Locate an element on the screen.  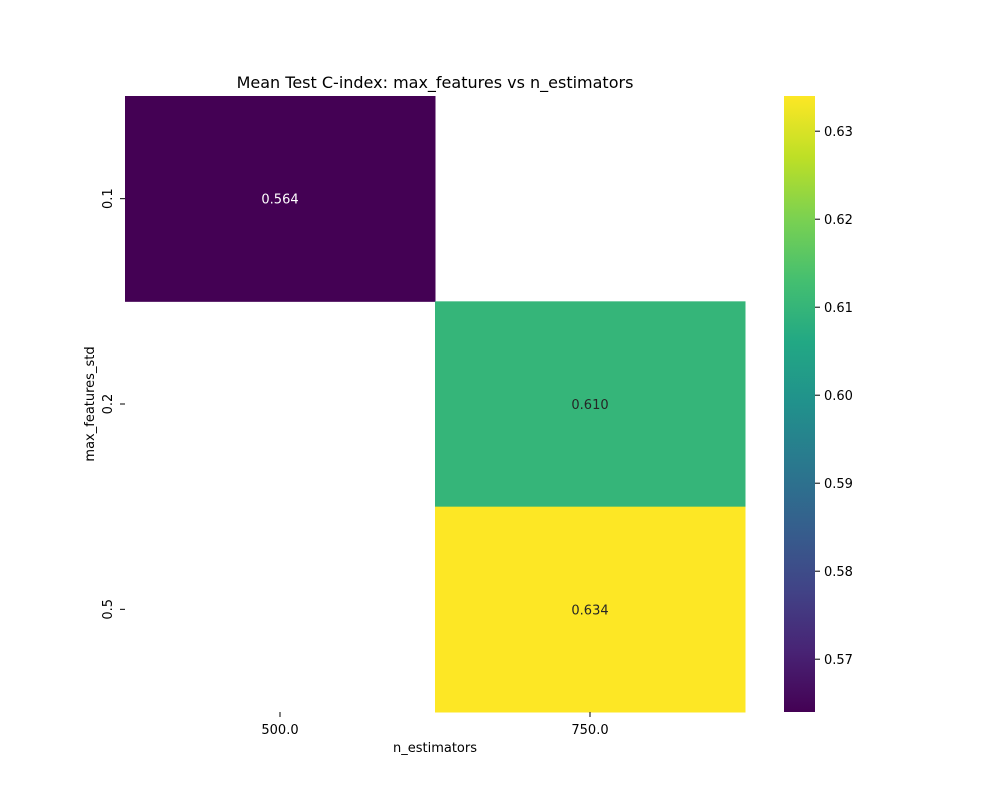
y-tick-label: 0.5 is located at coordinates (108, 609).